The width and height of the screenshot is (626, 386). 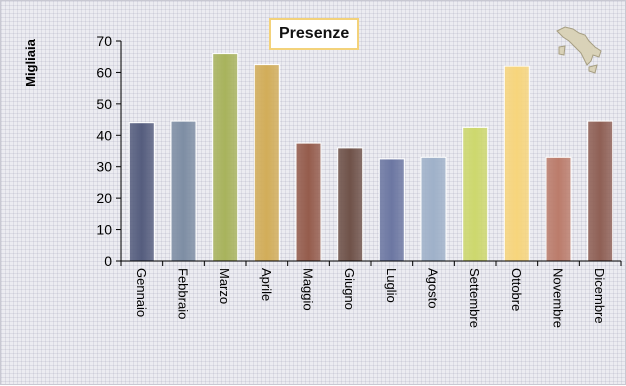 What do you see at coordinates (104, 72) in the screenshot?
I see `y-tick-label: 60` at bounding box center [104, 72].